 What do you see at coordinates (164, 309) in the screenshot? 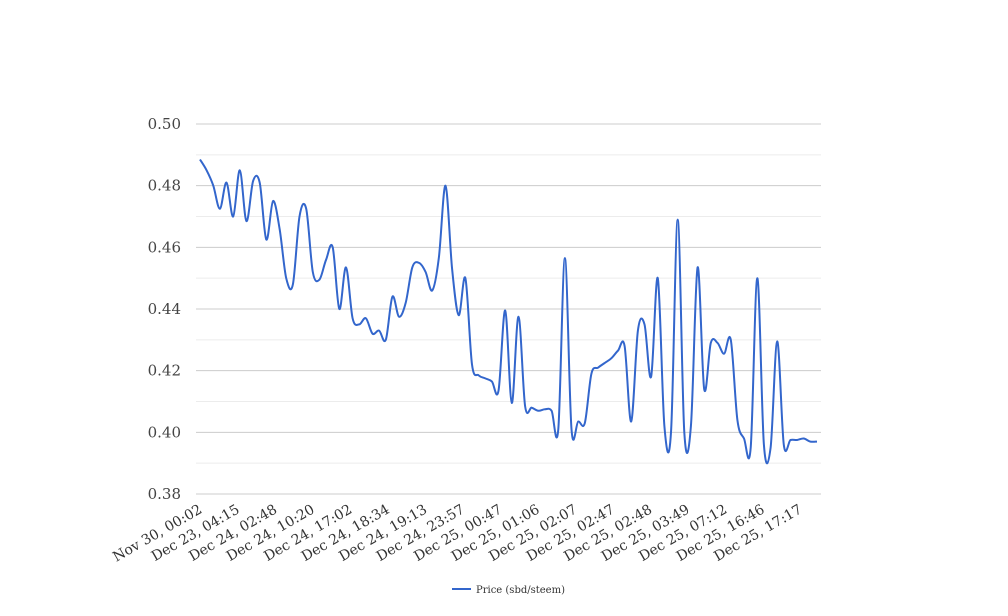
I see `y-axis-tick-labels: 0.38 0.40 0.42 0.44 0.46 0.48 0.50` at bounding box center [164, 309].